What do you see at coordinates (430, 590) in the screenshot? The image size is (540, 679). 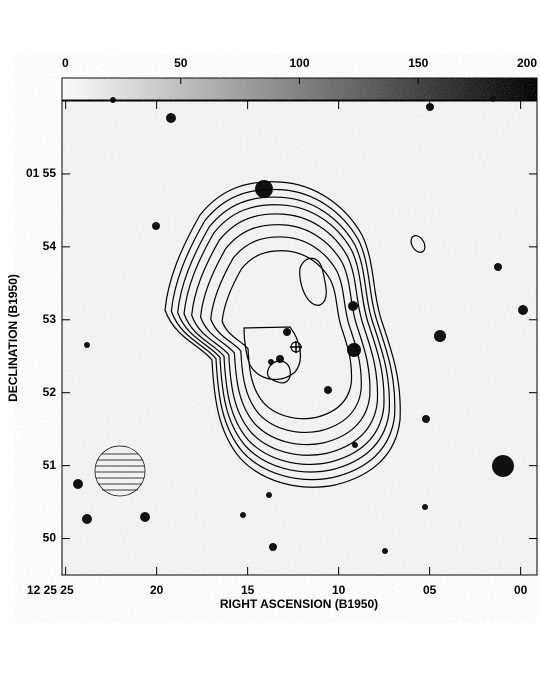 I see `x-tick-label: 05` at bounding box center [430, 590].